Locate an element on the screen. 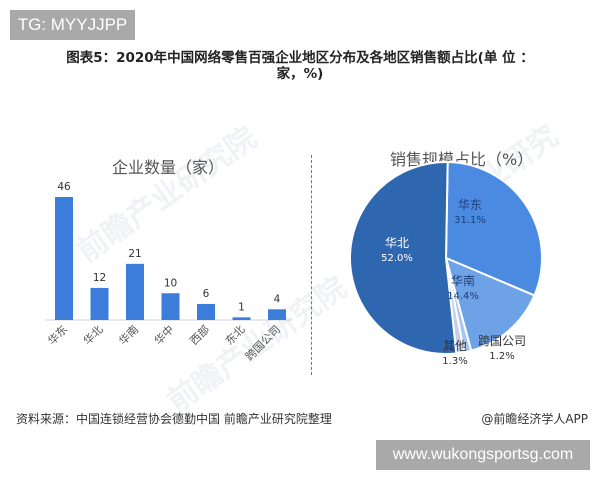 This screenshot has height=480, width=600. top-watermark-badge: TG: MYYJJPP is located at coordinates (72, 25).